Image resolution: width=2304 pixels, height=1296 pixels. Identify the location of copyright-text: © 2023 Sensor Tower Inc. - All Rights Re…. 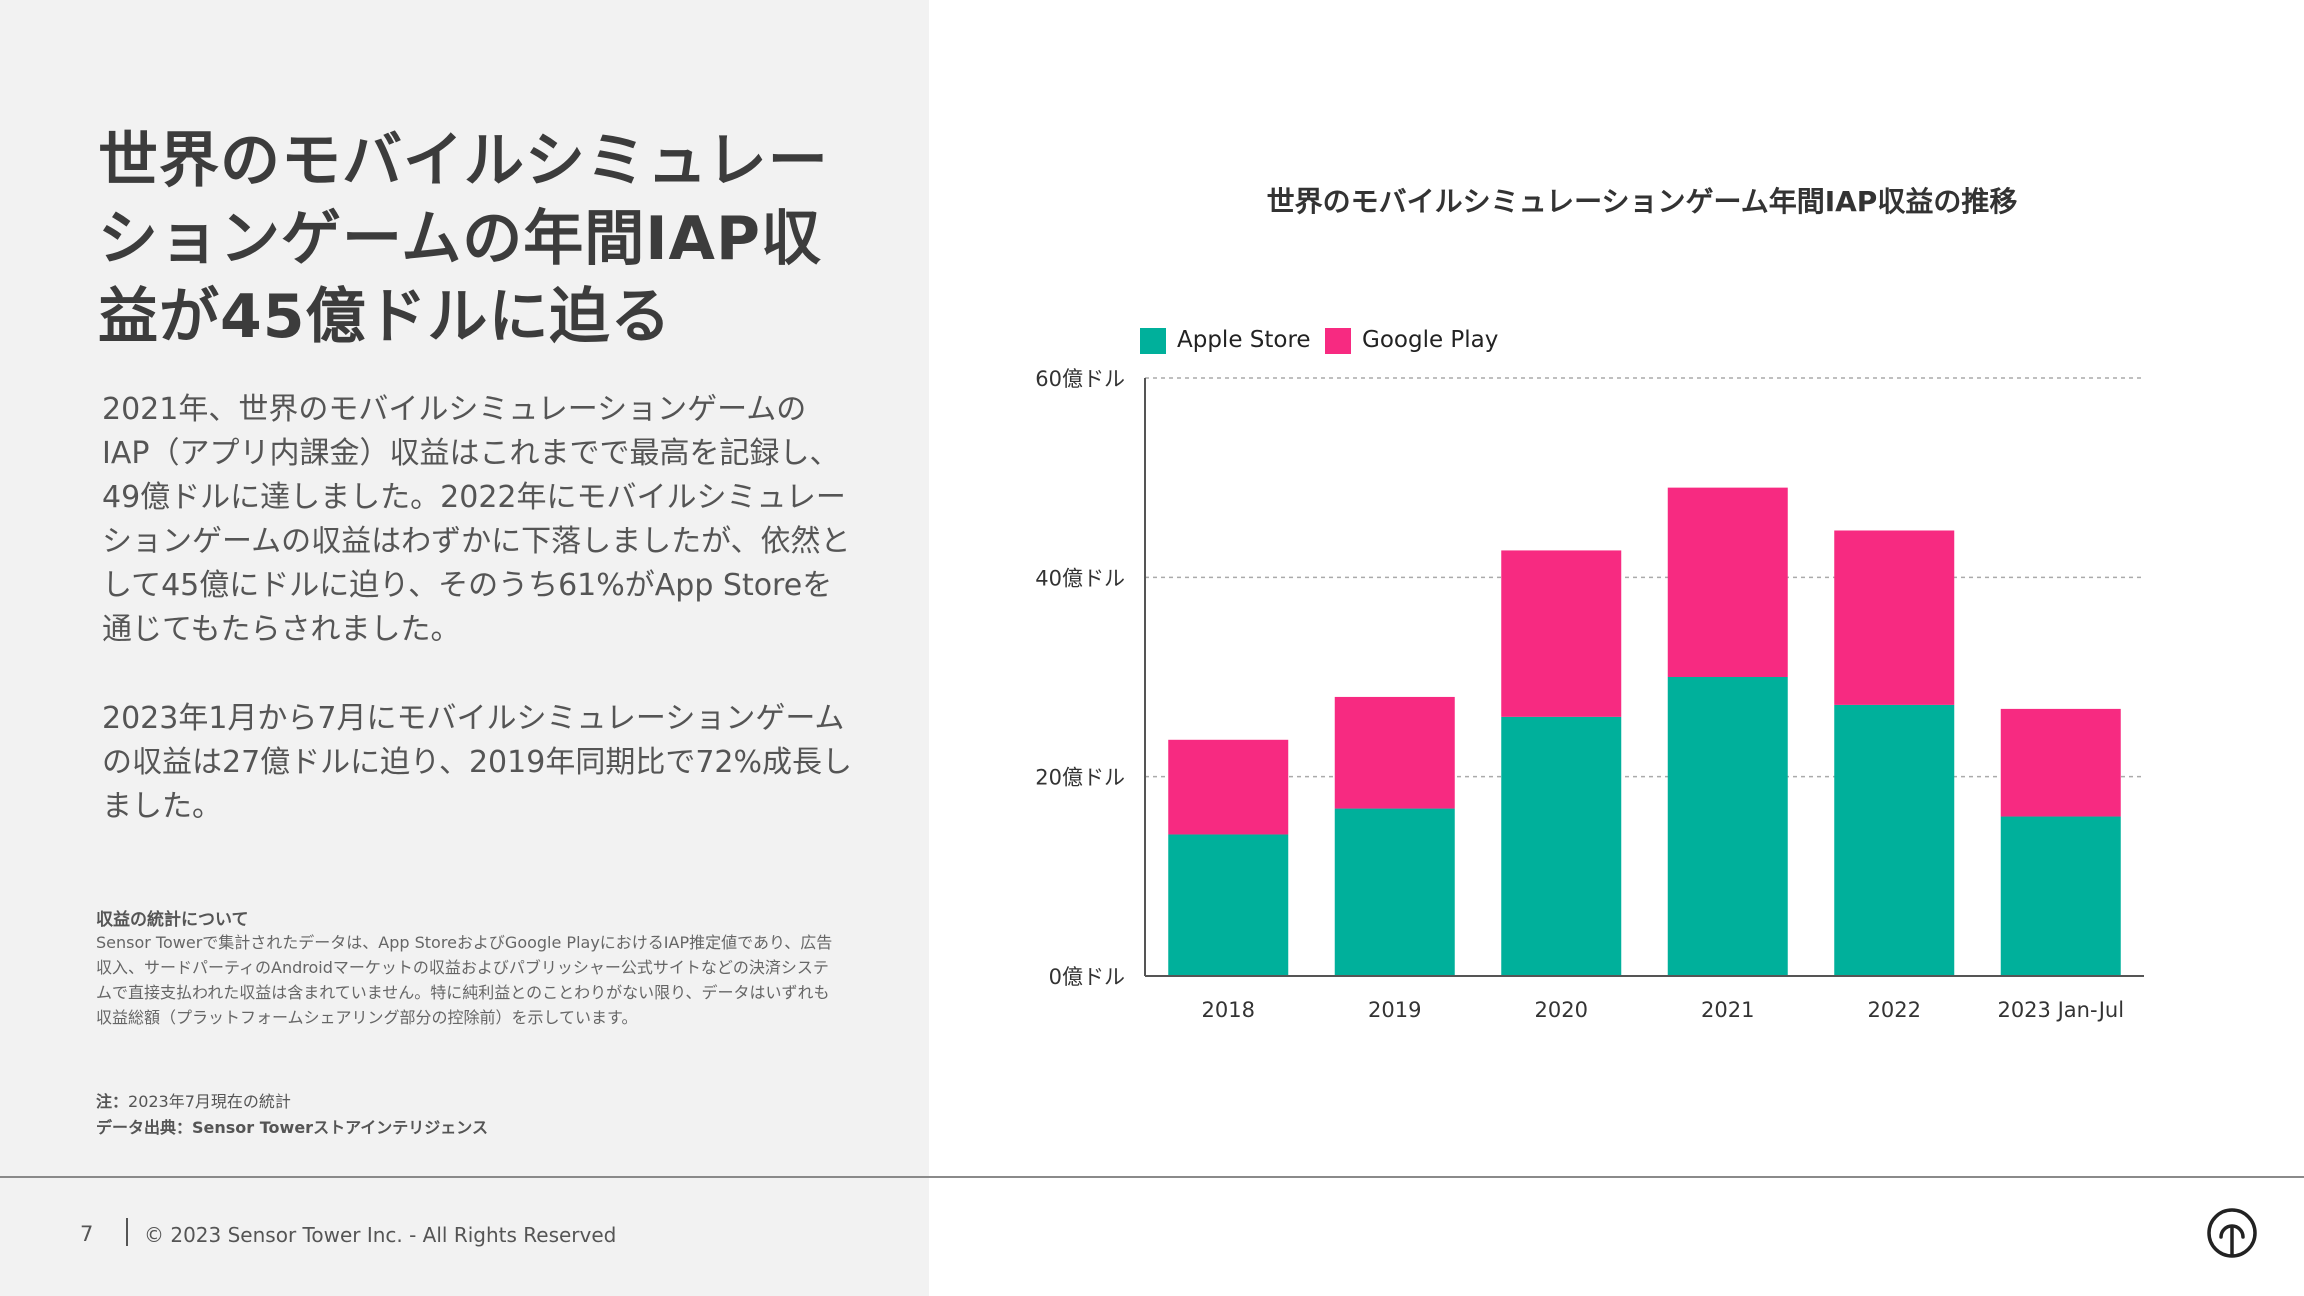
(380, 1235).